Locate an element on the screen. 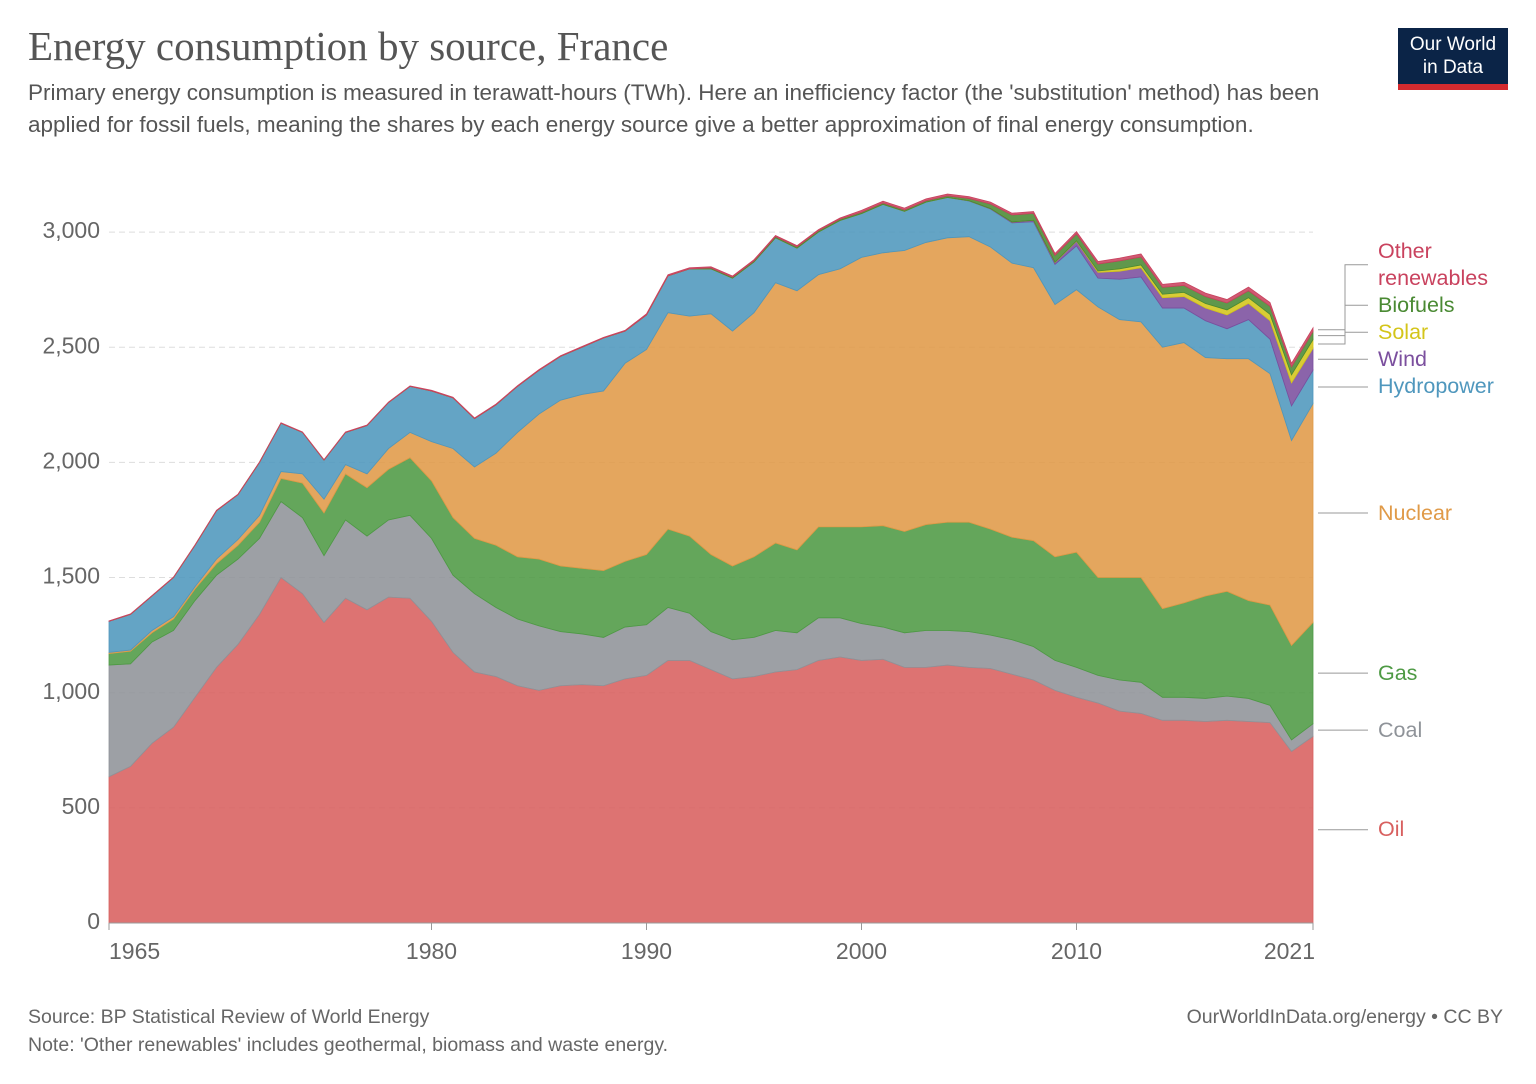 The width and height of the screenshot is (1536, 1084). legend-label: Other renewables is located at coordinates (1433, 264).